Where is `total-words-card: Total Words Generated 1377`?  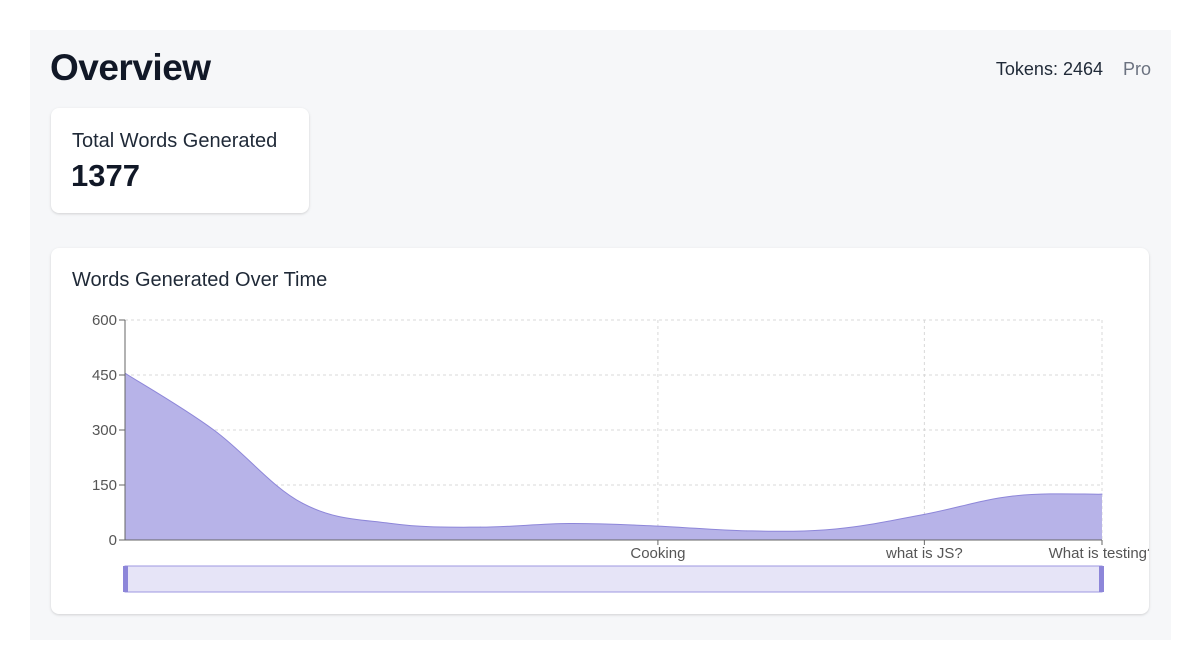
total-words-card: Total Words Generated 1377 is located at coordinates (180, 160).